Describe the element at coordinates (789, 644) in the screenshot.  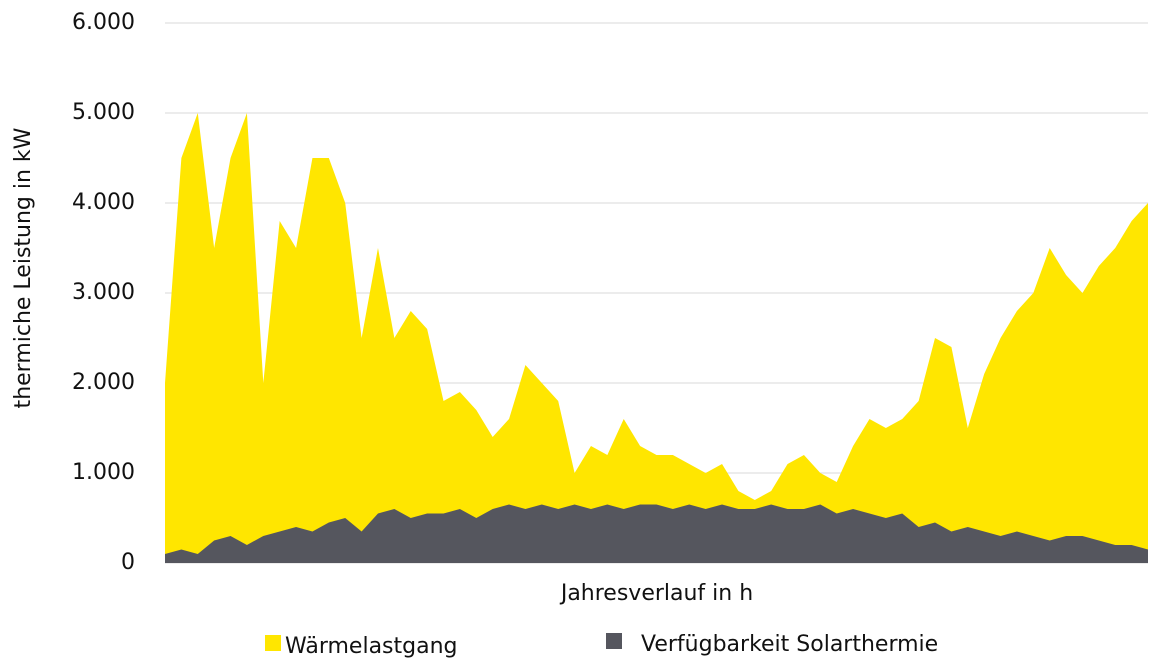
I see `legend-label: Verfügbarkeit Solarthermie` at that location.